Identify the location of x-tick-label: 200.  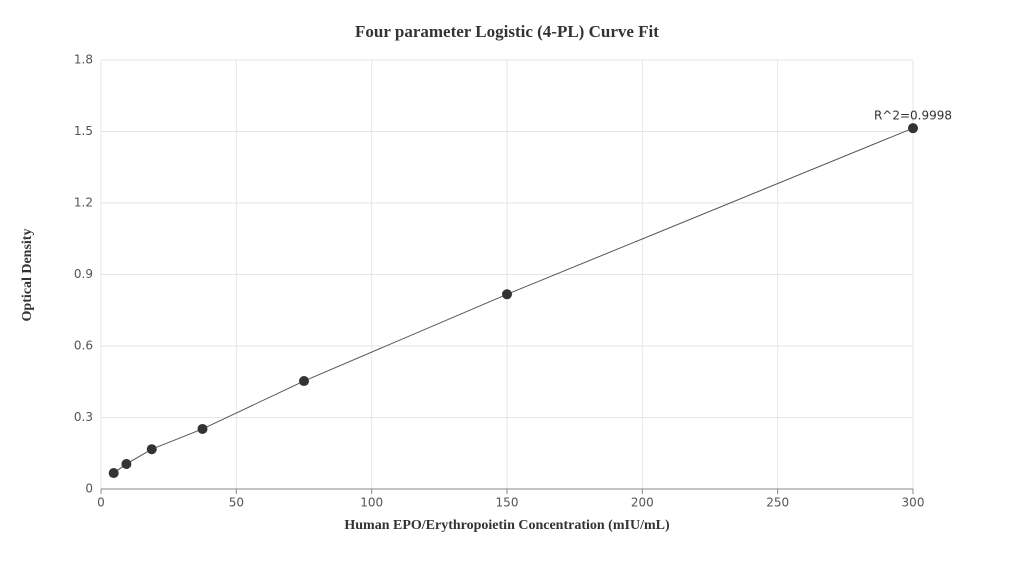
(642, 503).